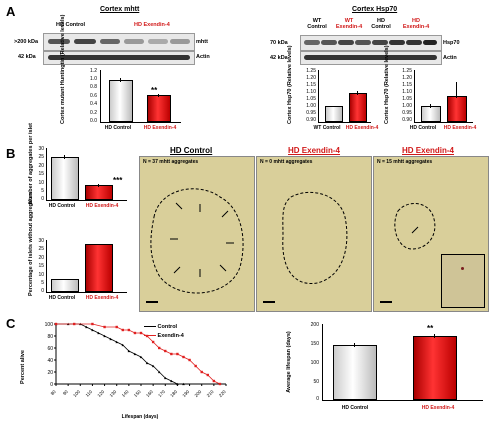  What do you see at coordinates (93, 87) in the screenshot?
I see `mhtt-tick: 0.8` at bounding box center [93, 87].